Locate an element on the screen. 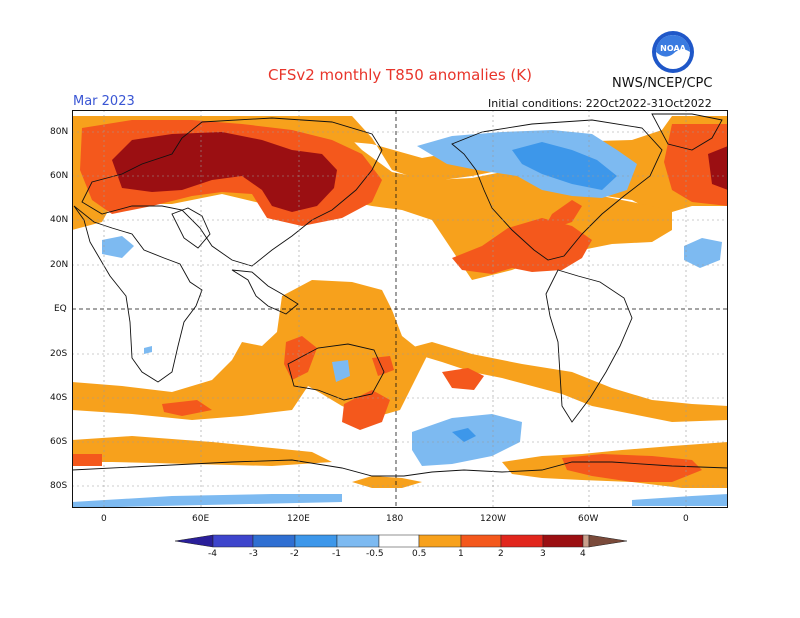 The height and width of the screenshot is (618, 800). anomaly-blue-areas is located at coordinates (534, 292).